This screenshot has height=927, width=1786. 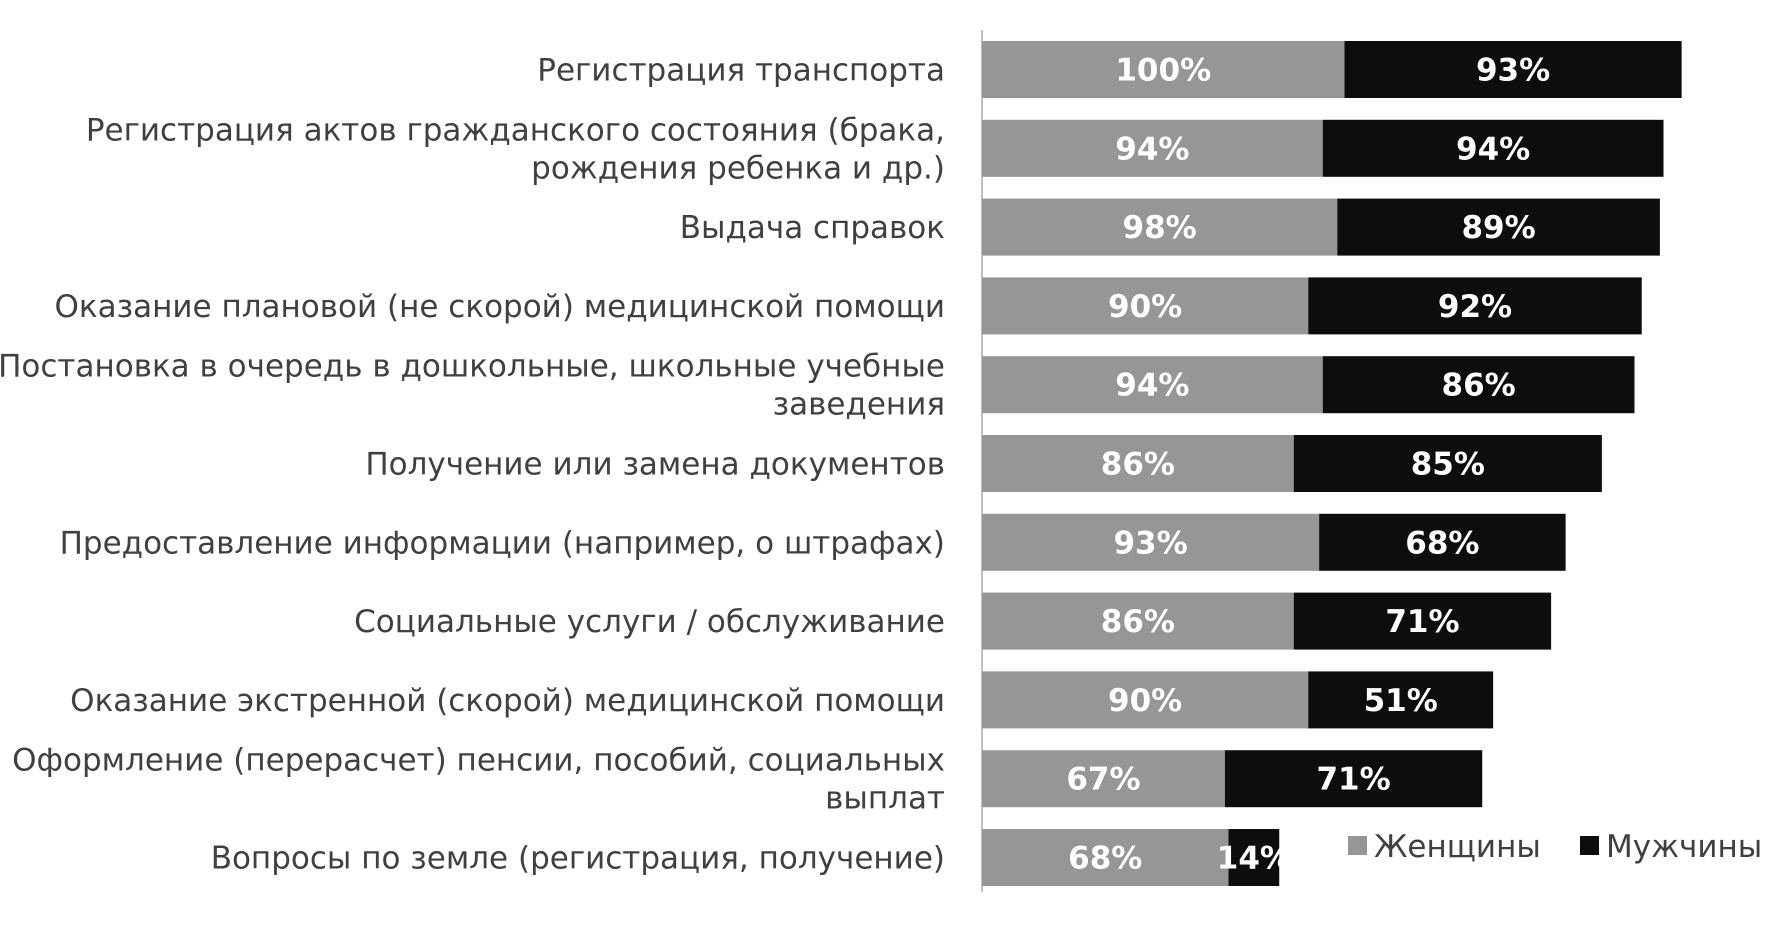 I want to click on legend-swatch-women, so click(x=1357, y=845).